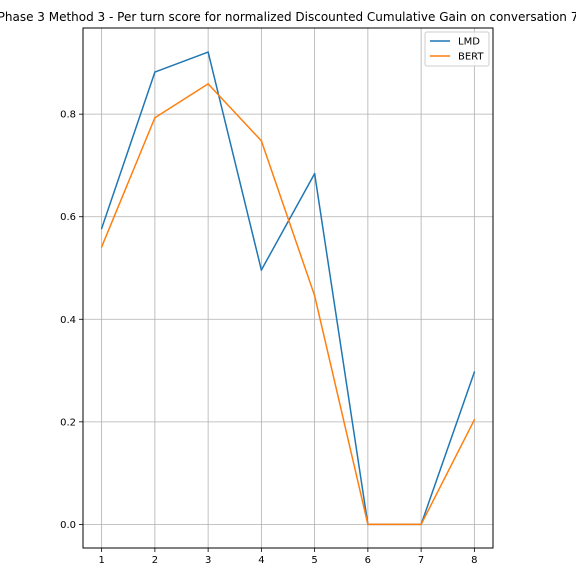 Image resolution: width=576 pixels, height=576 pixels. I want to click on y-axis: 0.0 0.2 0.4 0.6 0.8, so click(71, 320).